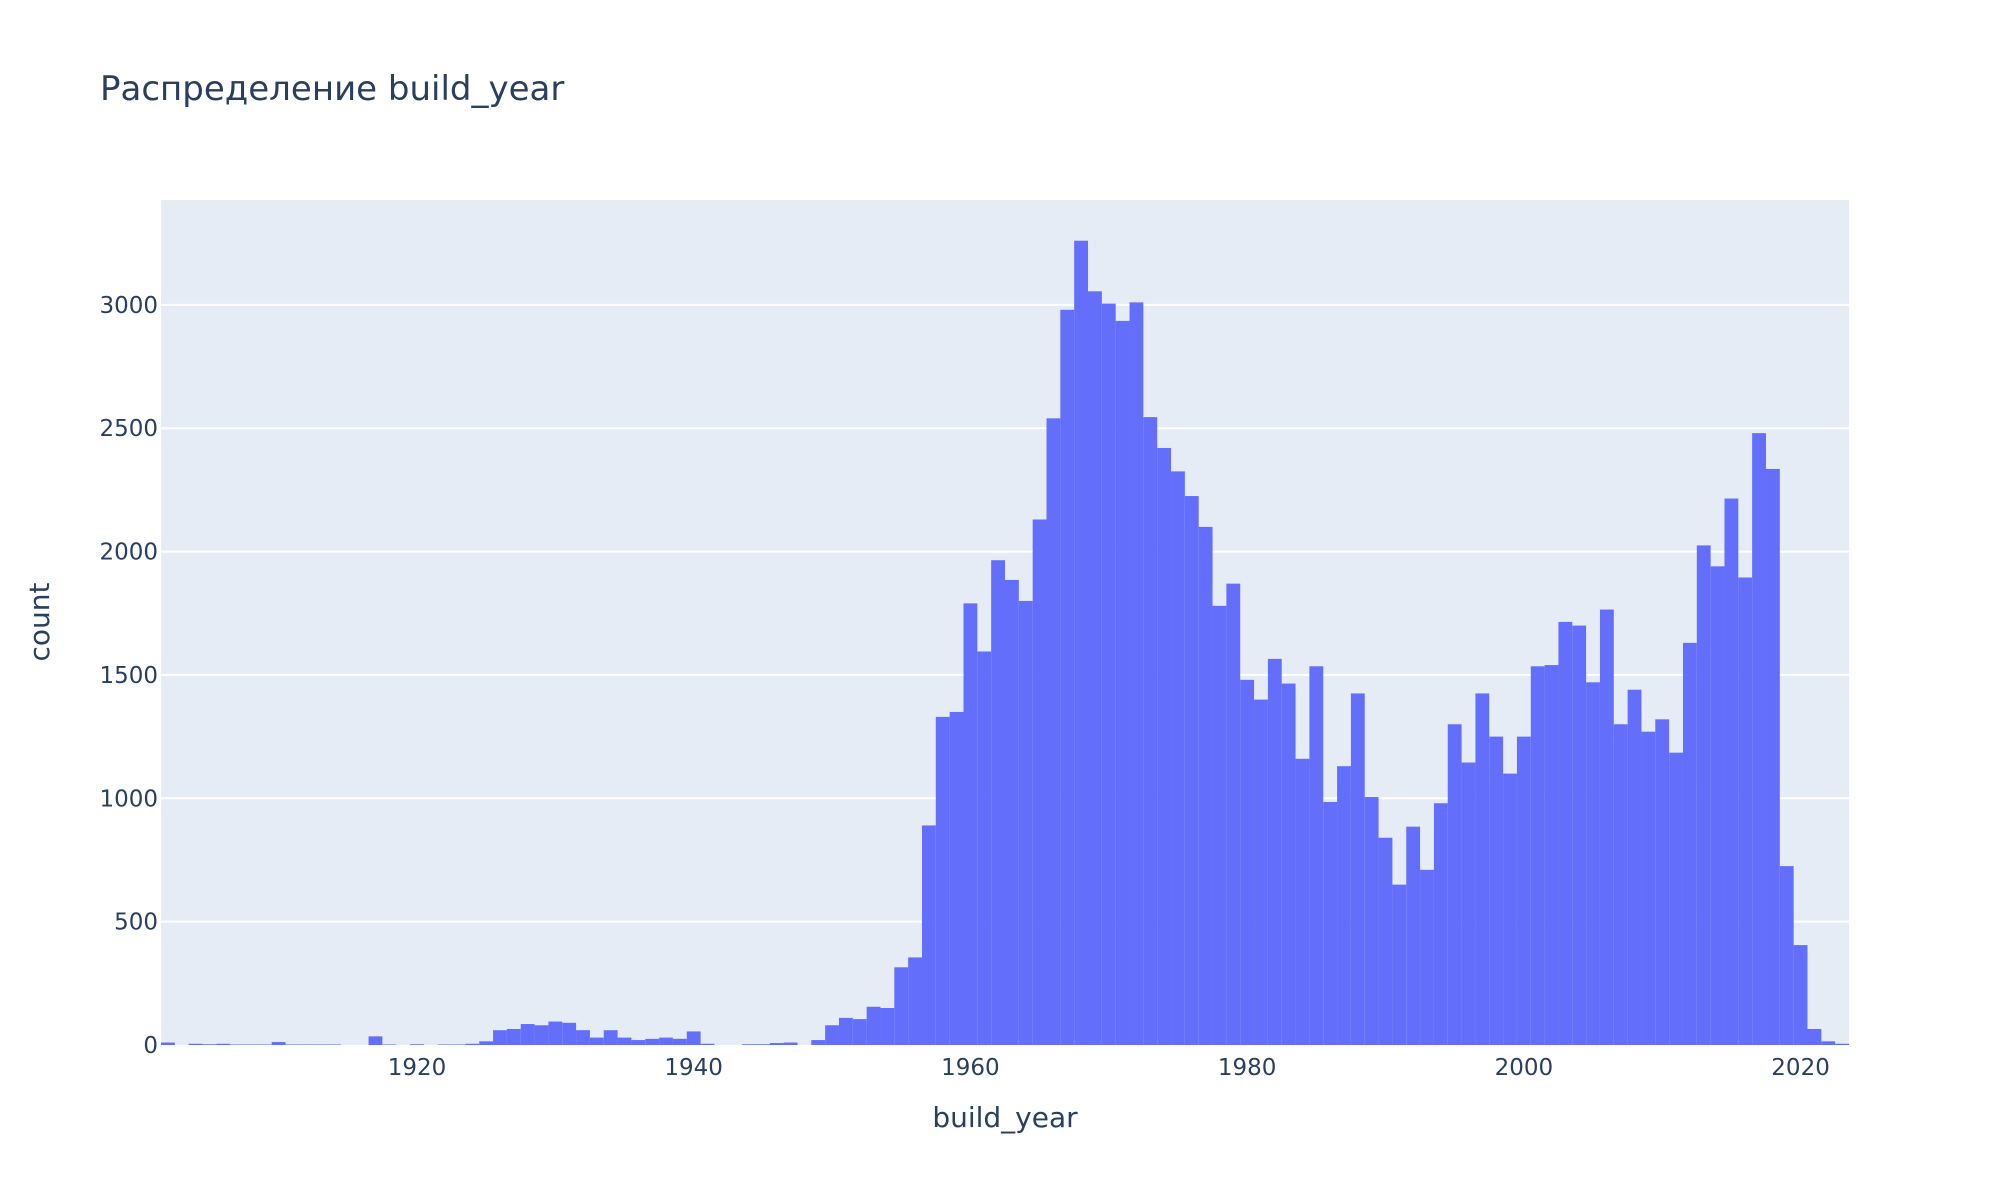  What do you see at coordinates (136, 923) in the screenshot?
I see `y-tick-label: 500` at bounding box center [136, 923].